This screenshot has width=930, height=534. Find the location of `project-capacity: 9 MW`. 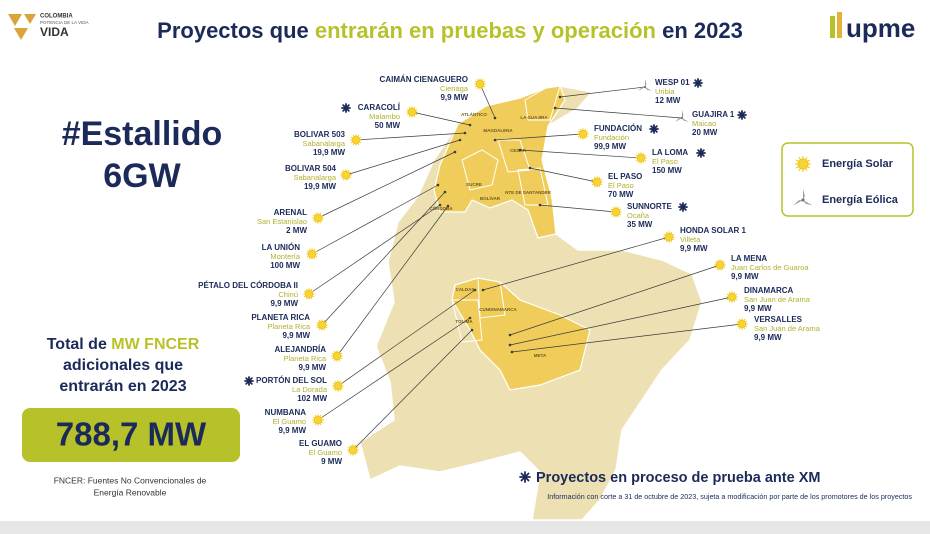

project-capacity: 9 MW is located at coordinates (331, 461).